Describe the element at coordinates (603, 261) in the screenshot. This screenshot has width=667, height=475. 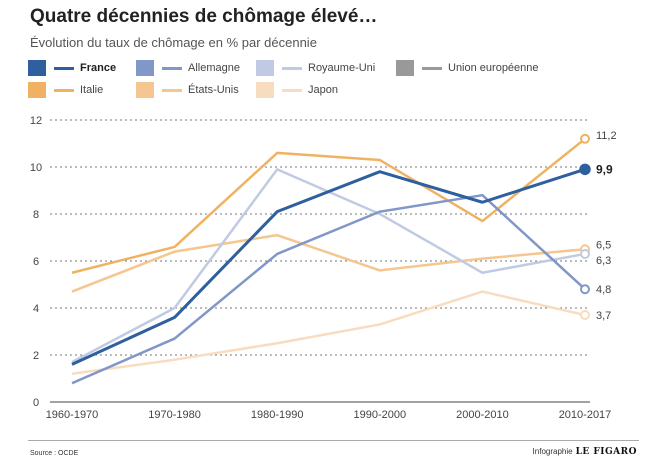
I see `end-value-label-royaume-uni: 6,3` at that location.